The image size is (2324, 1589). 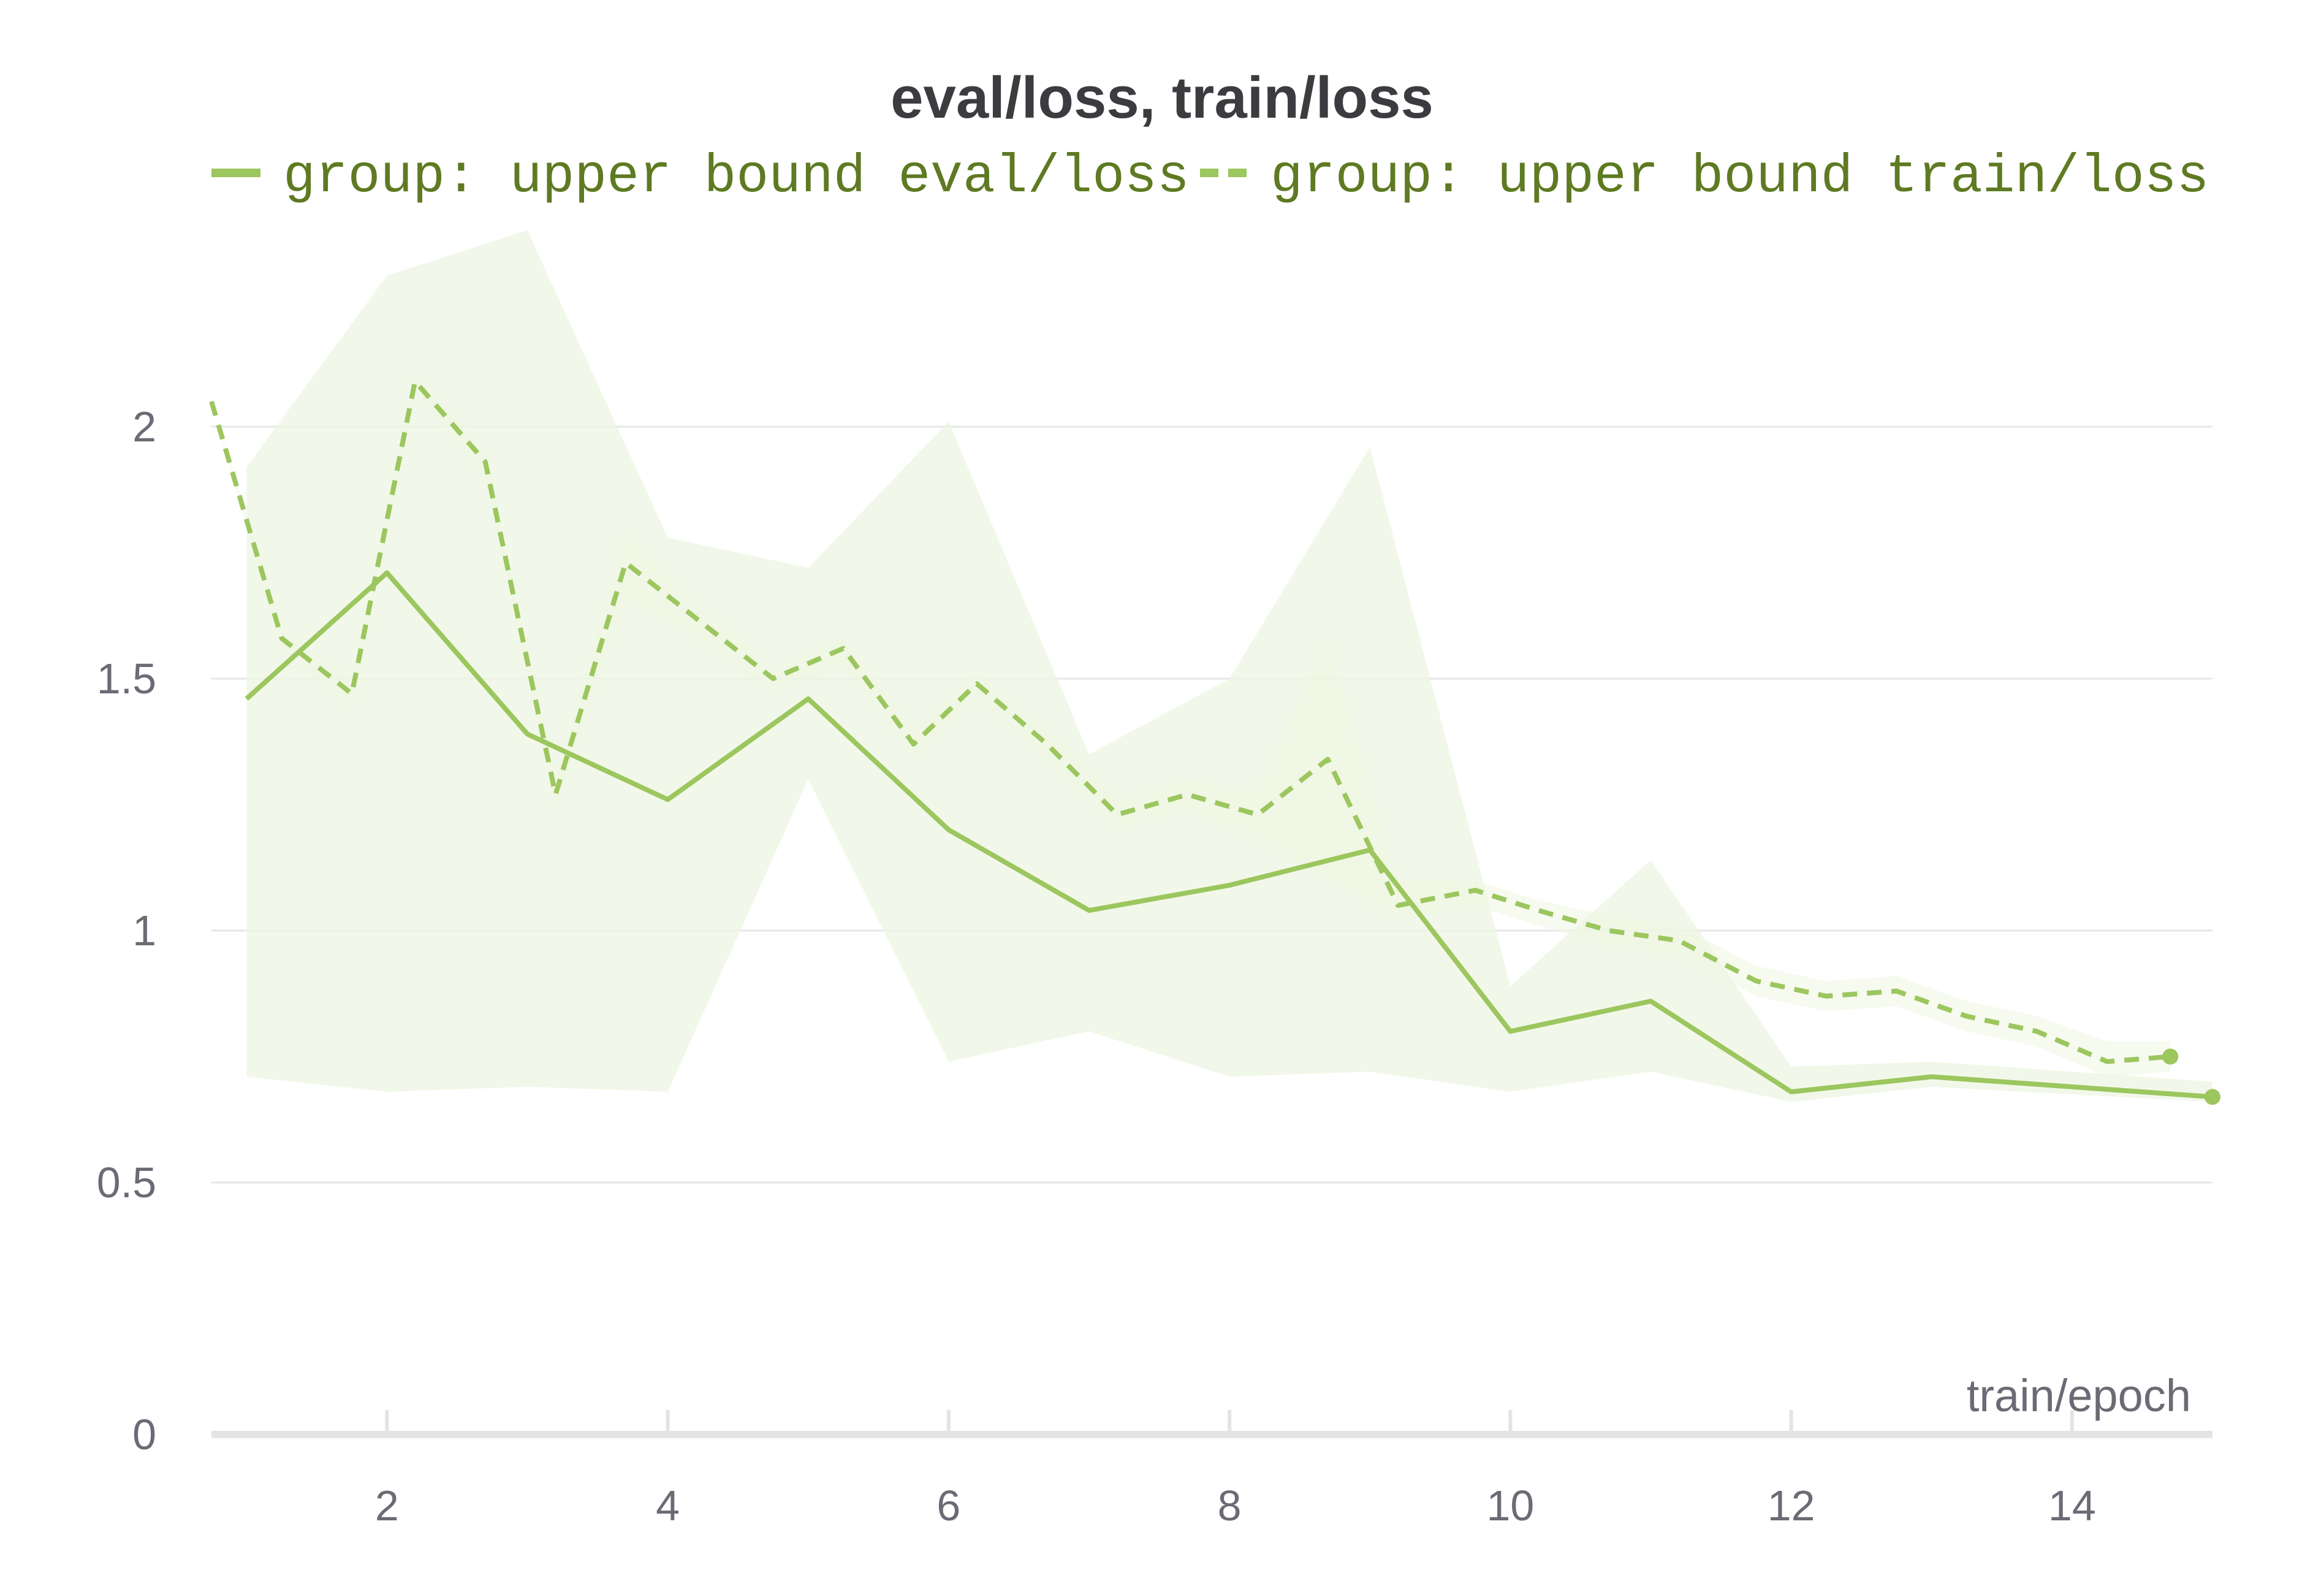 What do you see at coordinates (1230, 1506) in the screenshot?
I see `x-tick-label: 8` at bounding box center [1230, 1506].